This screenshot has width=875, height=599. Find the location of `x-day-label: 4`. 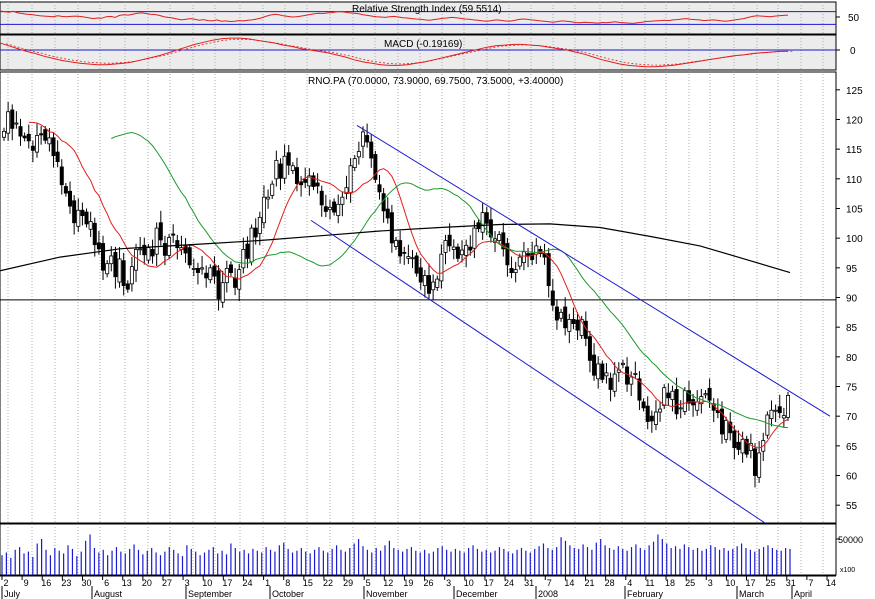

x-day-label: 4 is located at coordinates (629, 583).